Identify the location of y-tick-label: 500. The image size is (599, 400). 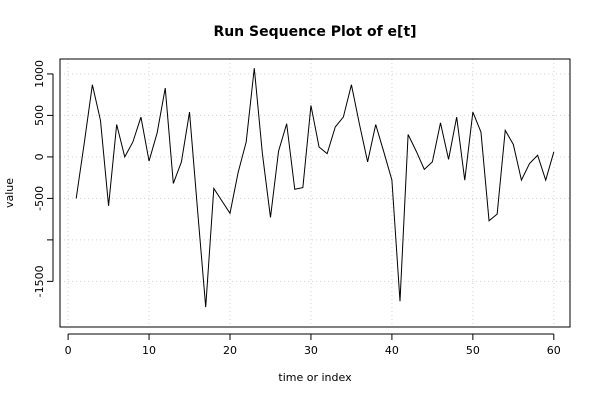
(39, 115).